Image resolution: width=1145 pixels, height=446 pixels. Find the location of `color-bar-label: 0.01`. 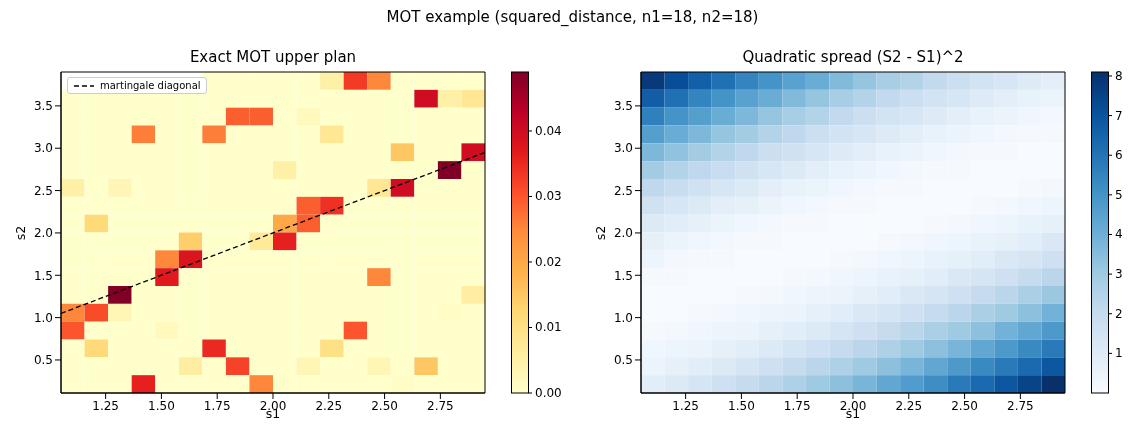

color-bar-label: 0.01 is located at coordinates (548, 327).